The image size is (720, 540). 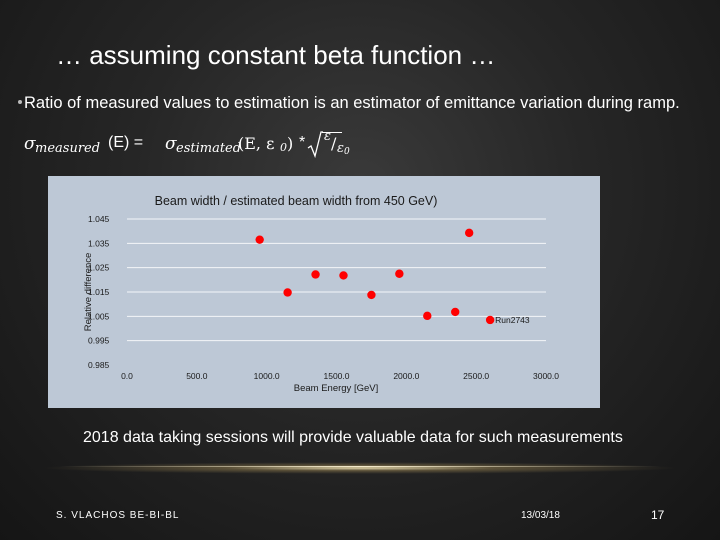 I want to click on square-root-icon, so click(x=315, y=145).